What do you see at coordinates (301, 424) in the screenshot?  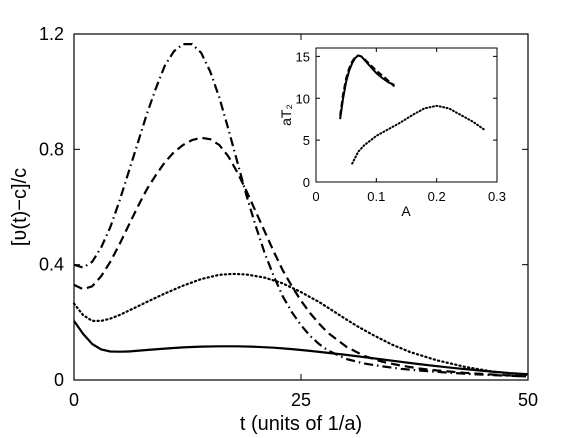 I see `main-x-axis-label: t (units of 1/a)` at bounding box center [301, 424].